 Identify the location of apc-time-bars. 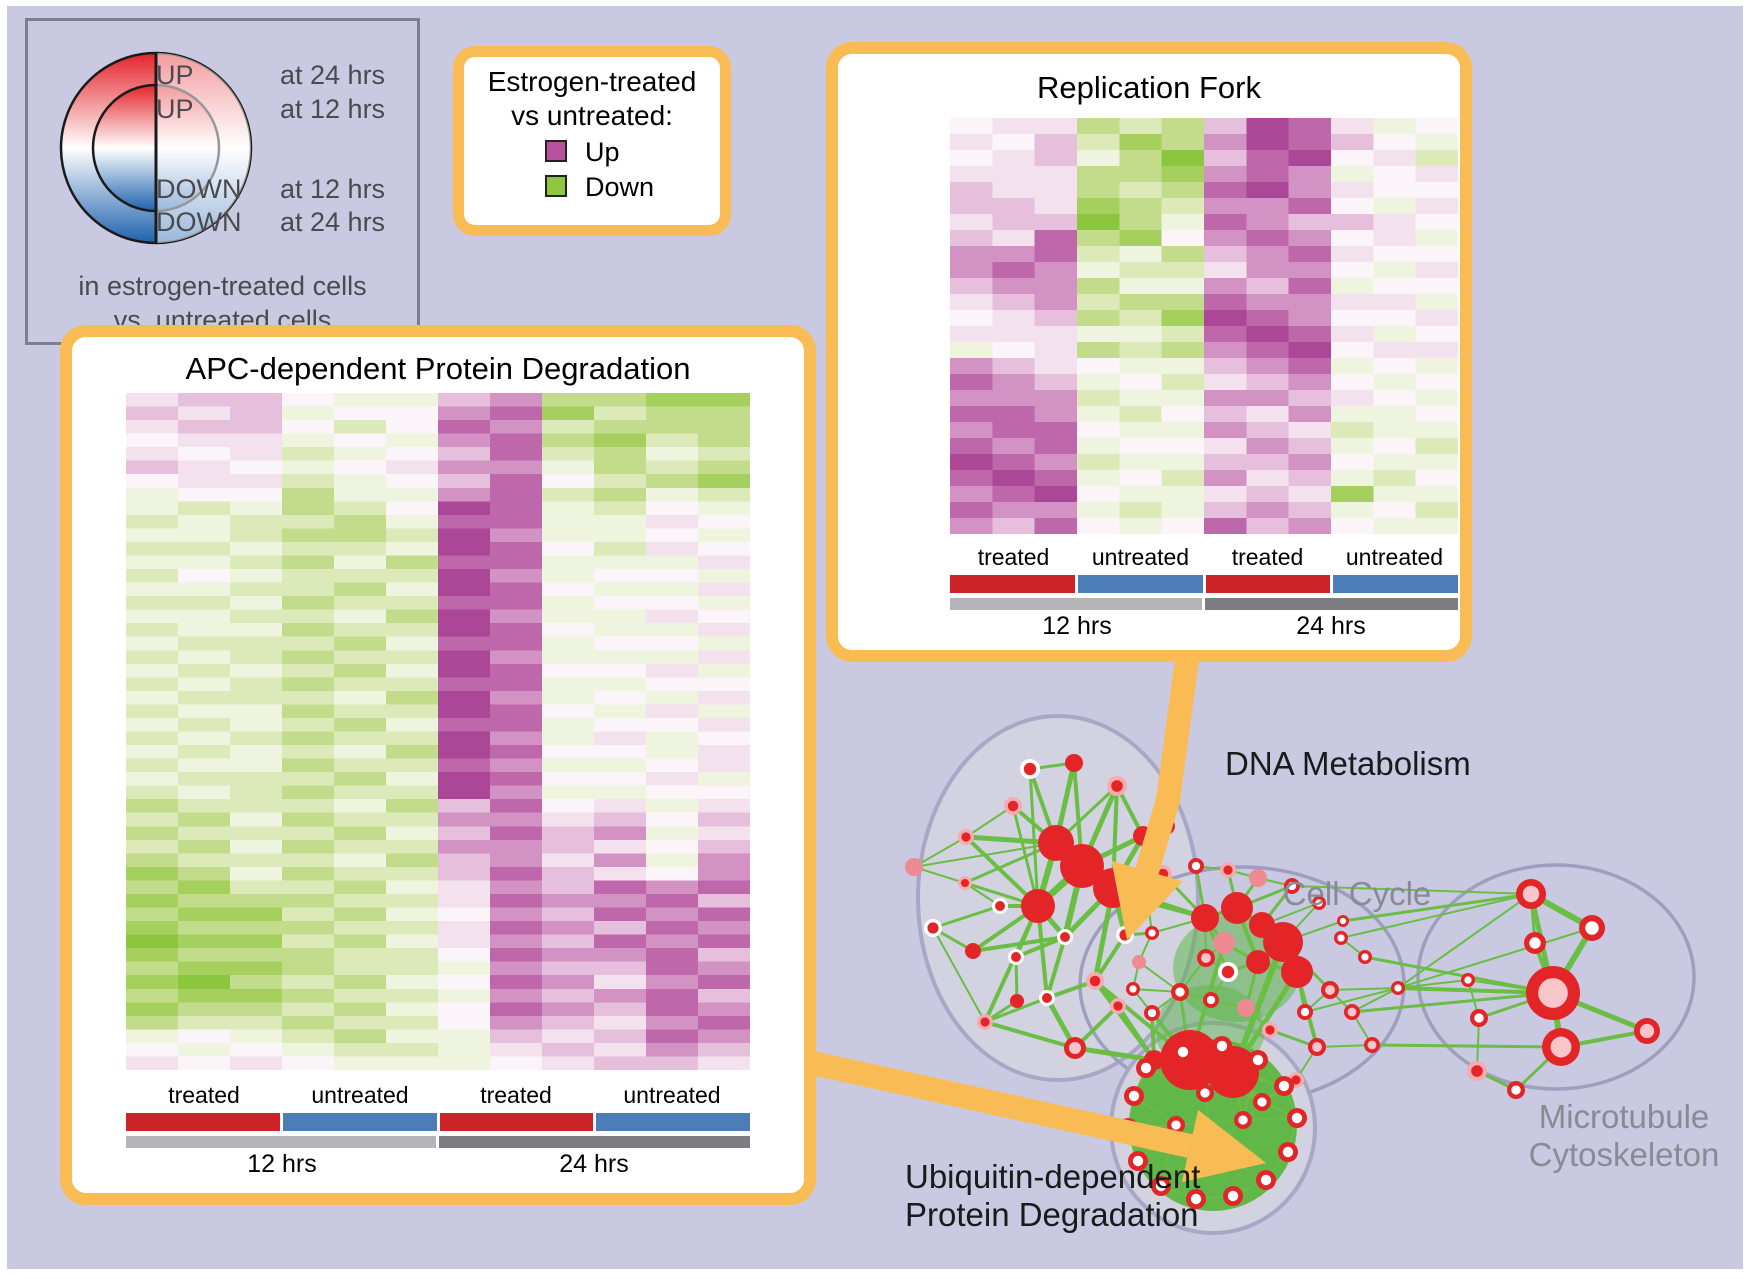
(438, 1142).